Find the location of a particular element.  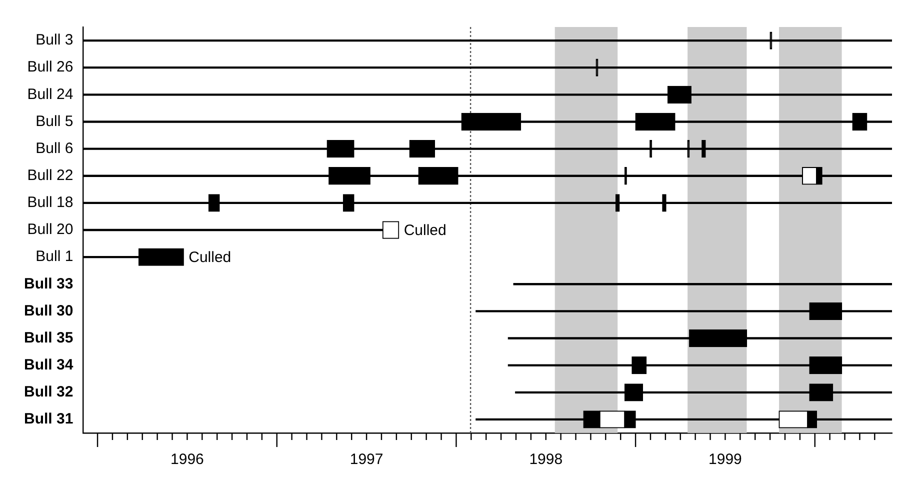

y-tick-label: Bull 34 is located at coordinates (49, 365).